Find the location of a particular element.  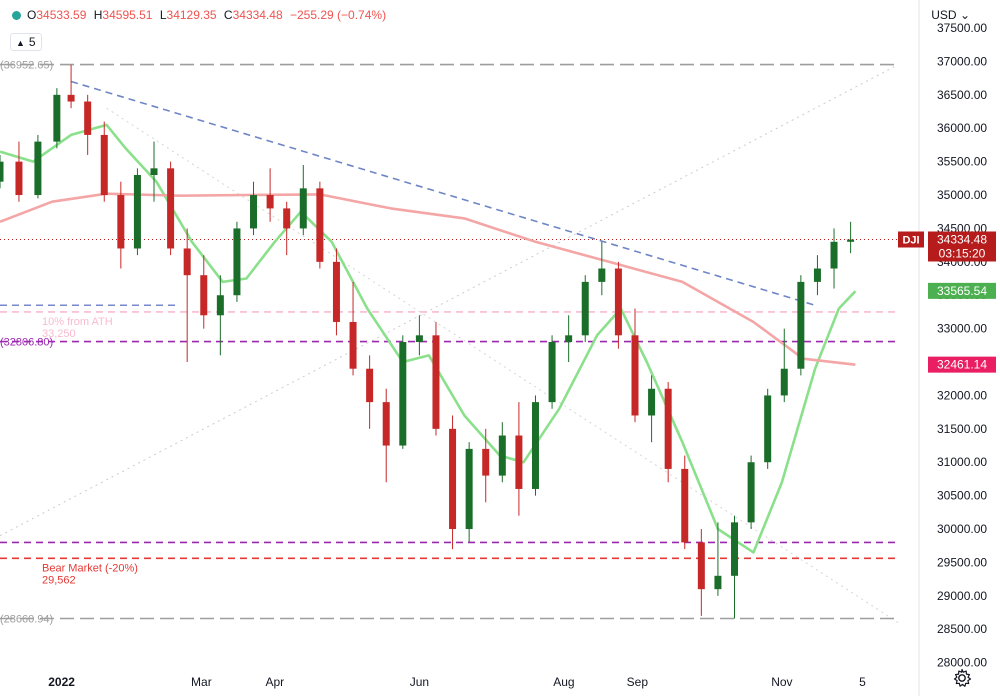

y-tick-label: 30500.00 is located at coordinates (962, 496).